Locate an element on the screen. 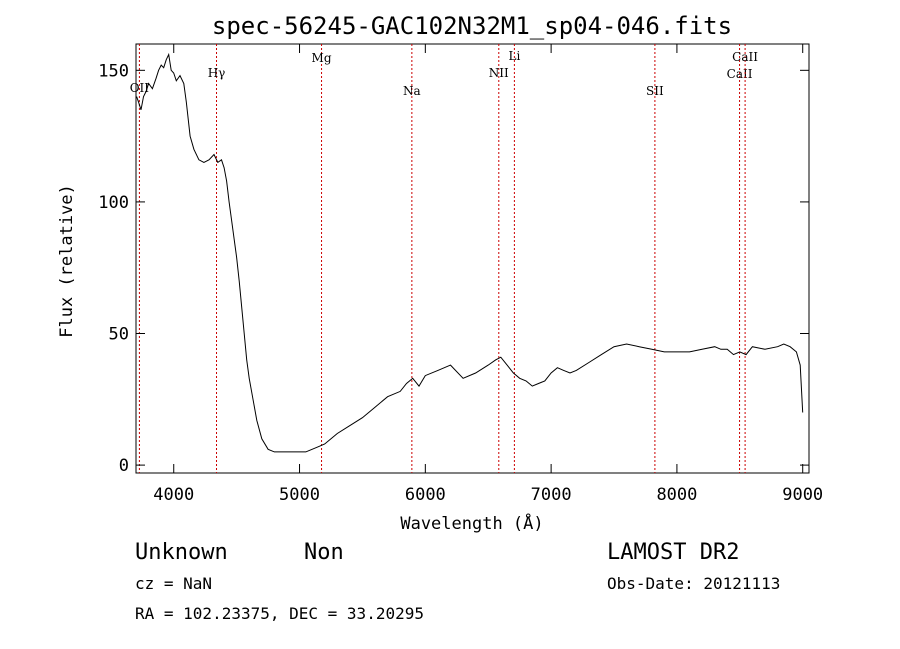  marker-label: SII is located at coordinates (655, 91).